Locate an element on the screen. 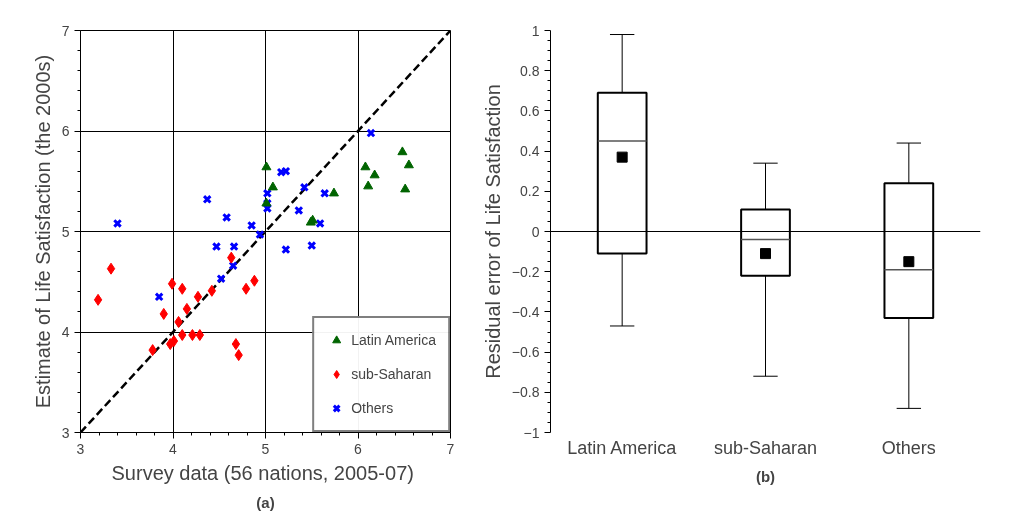 This screenshot has height=519, width=1013. y-tick-label: 0.8 is located at coordinates (530, 70).